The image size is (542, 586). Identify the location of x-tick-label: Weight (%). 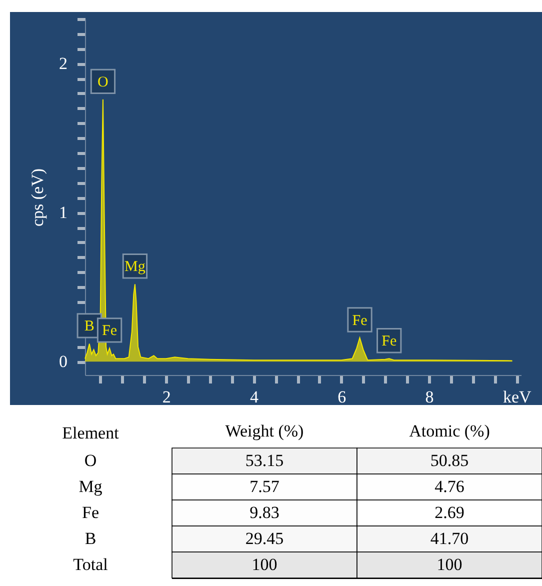
(264, 431).